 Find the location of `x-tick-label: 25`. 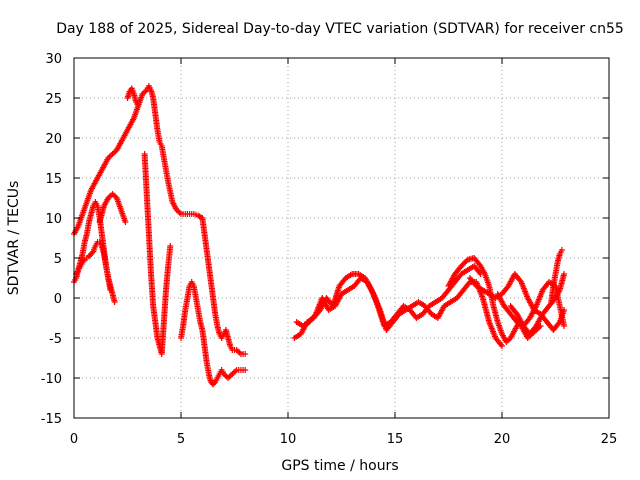

x-tick-label: 25 is located at coordinates (609, 439).